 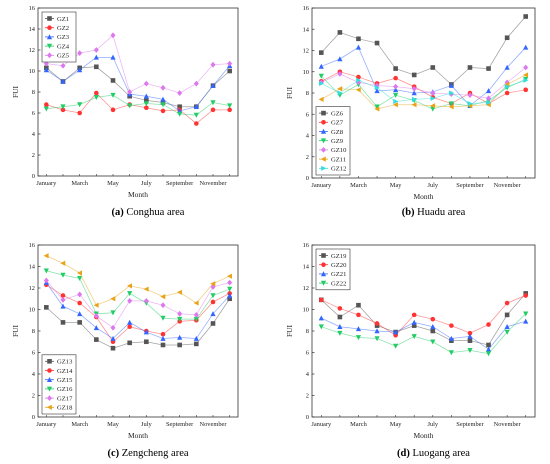 I want to click on caption-text: Zengcheng area, so click(x=154, y=453).